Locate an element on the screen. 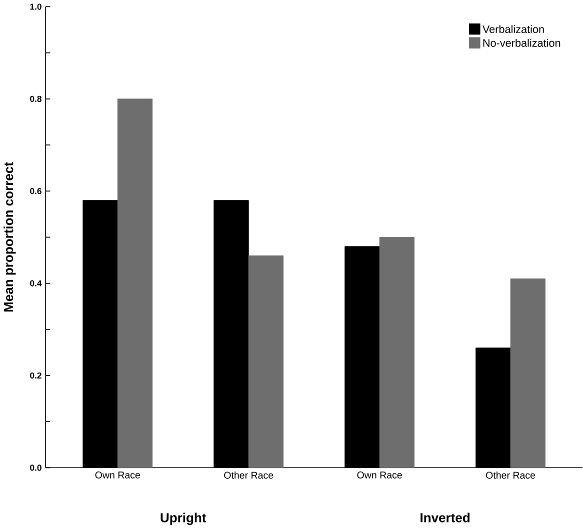  y-tick-label: 0.4 is located at coordinates (36, 283).